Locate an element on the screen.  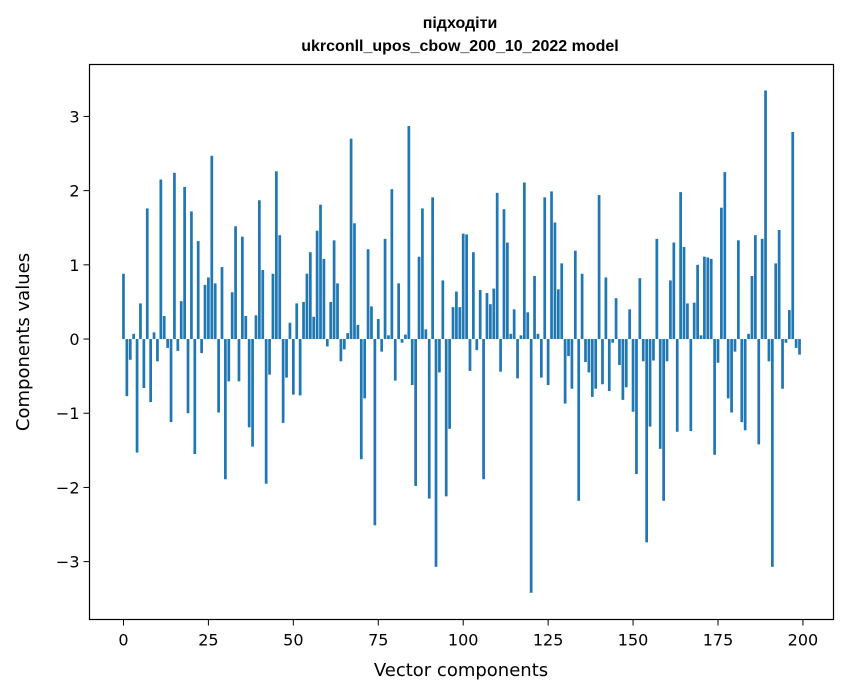
y-tick-label: −3 is located at coordinates (68, 562).